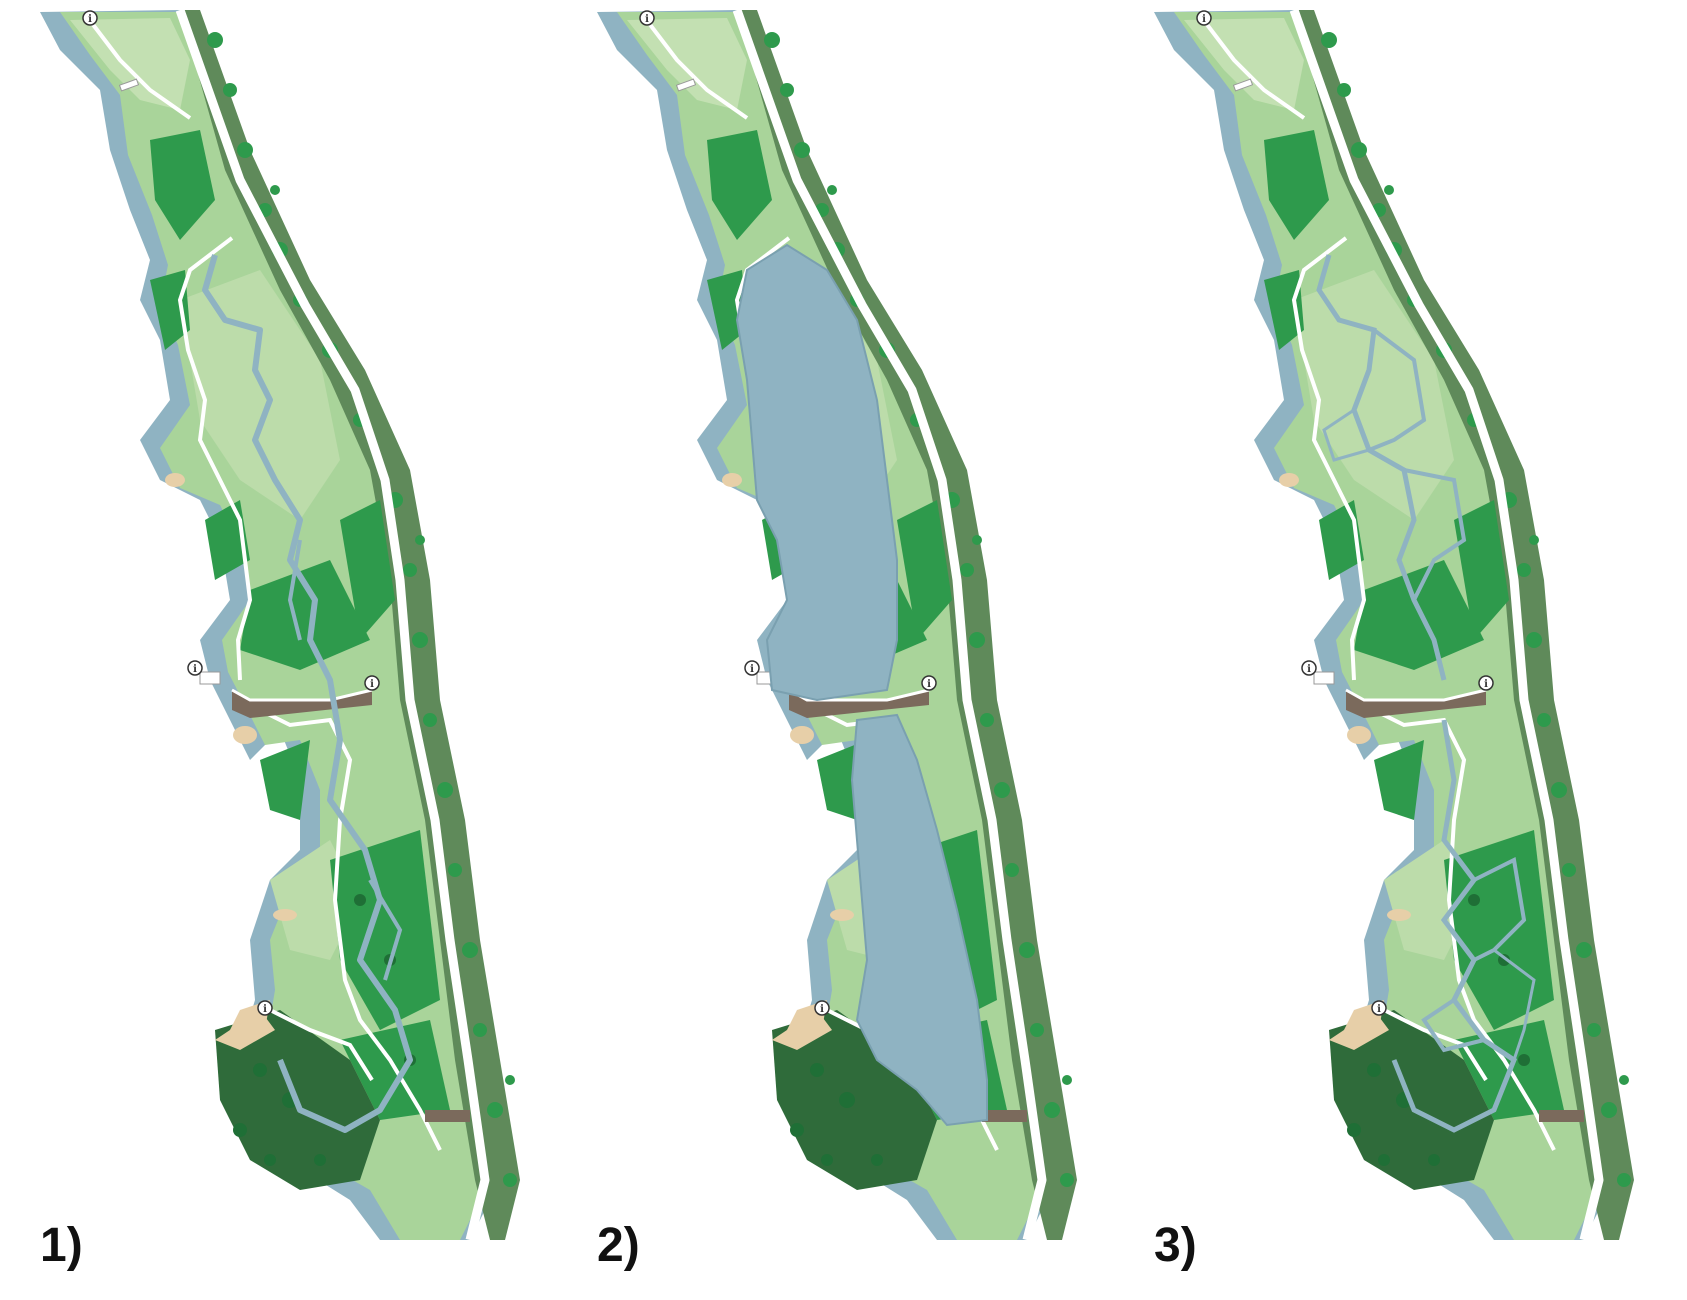 This screenshot has height=1300, width=1687. What do you see at coordinates (1175, 1245) in the screenshot?
I see `panel-label-3: 3)` at bounding box center [1175, 1245].